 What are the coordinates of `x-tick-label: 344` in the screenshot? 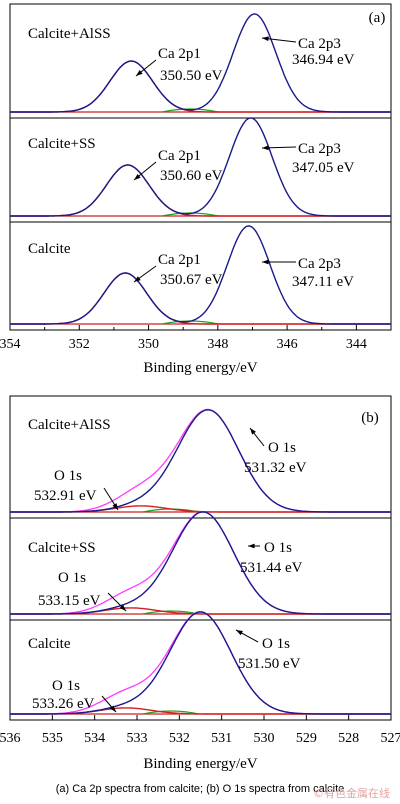 It's located at (356, 344).